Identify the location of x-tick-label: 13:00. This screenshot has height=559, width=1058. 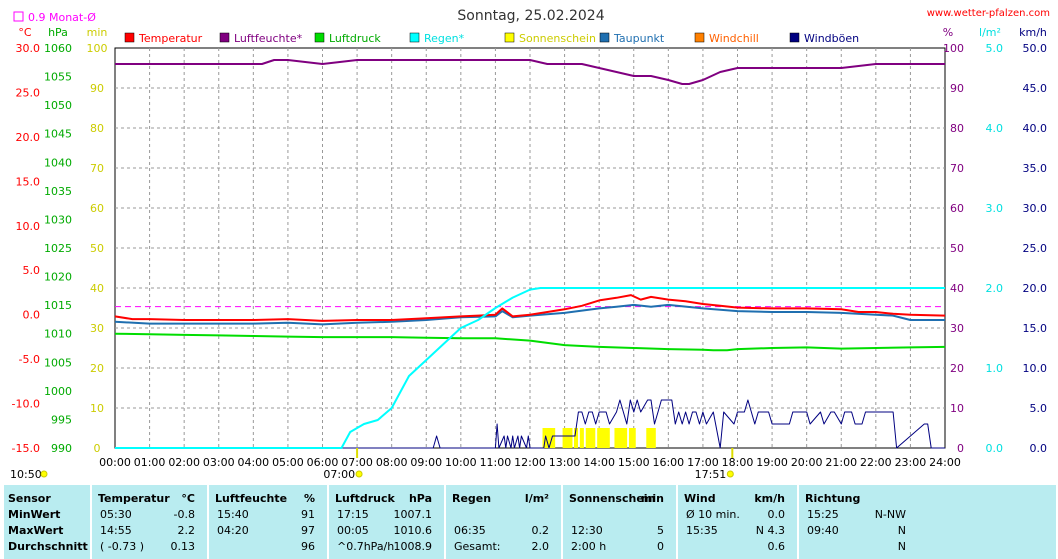
(565, 462).